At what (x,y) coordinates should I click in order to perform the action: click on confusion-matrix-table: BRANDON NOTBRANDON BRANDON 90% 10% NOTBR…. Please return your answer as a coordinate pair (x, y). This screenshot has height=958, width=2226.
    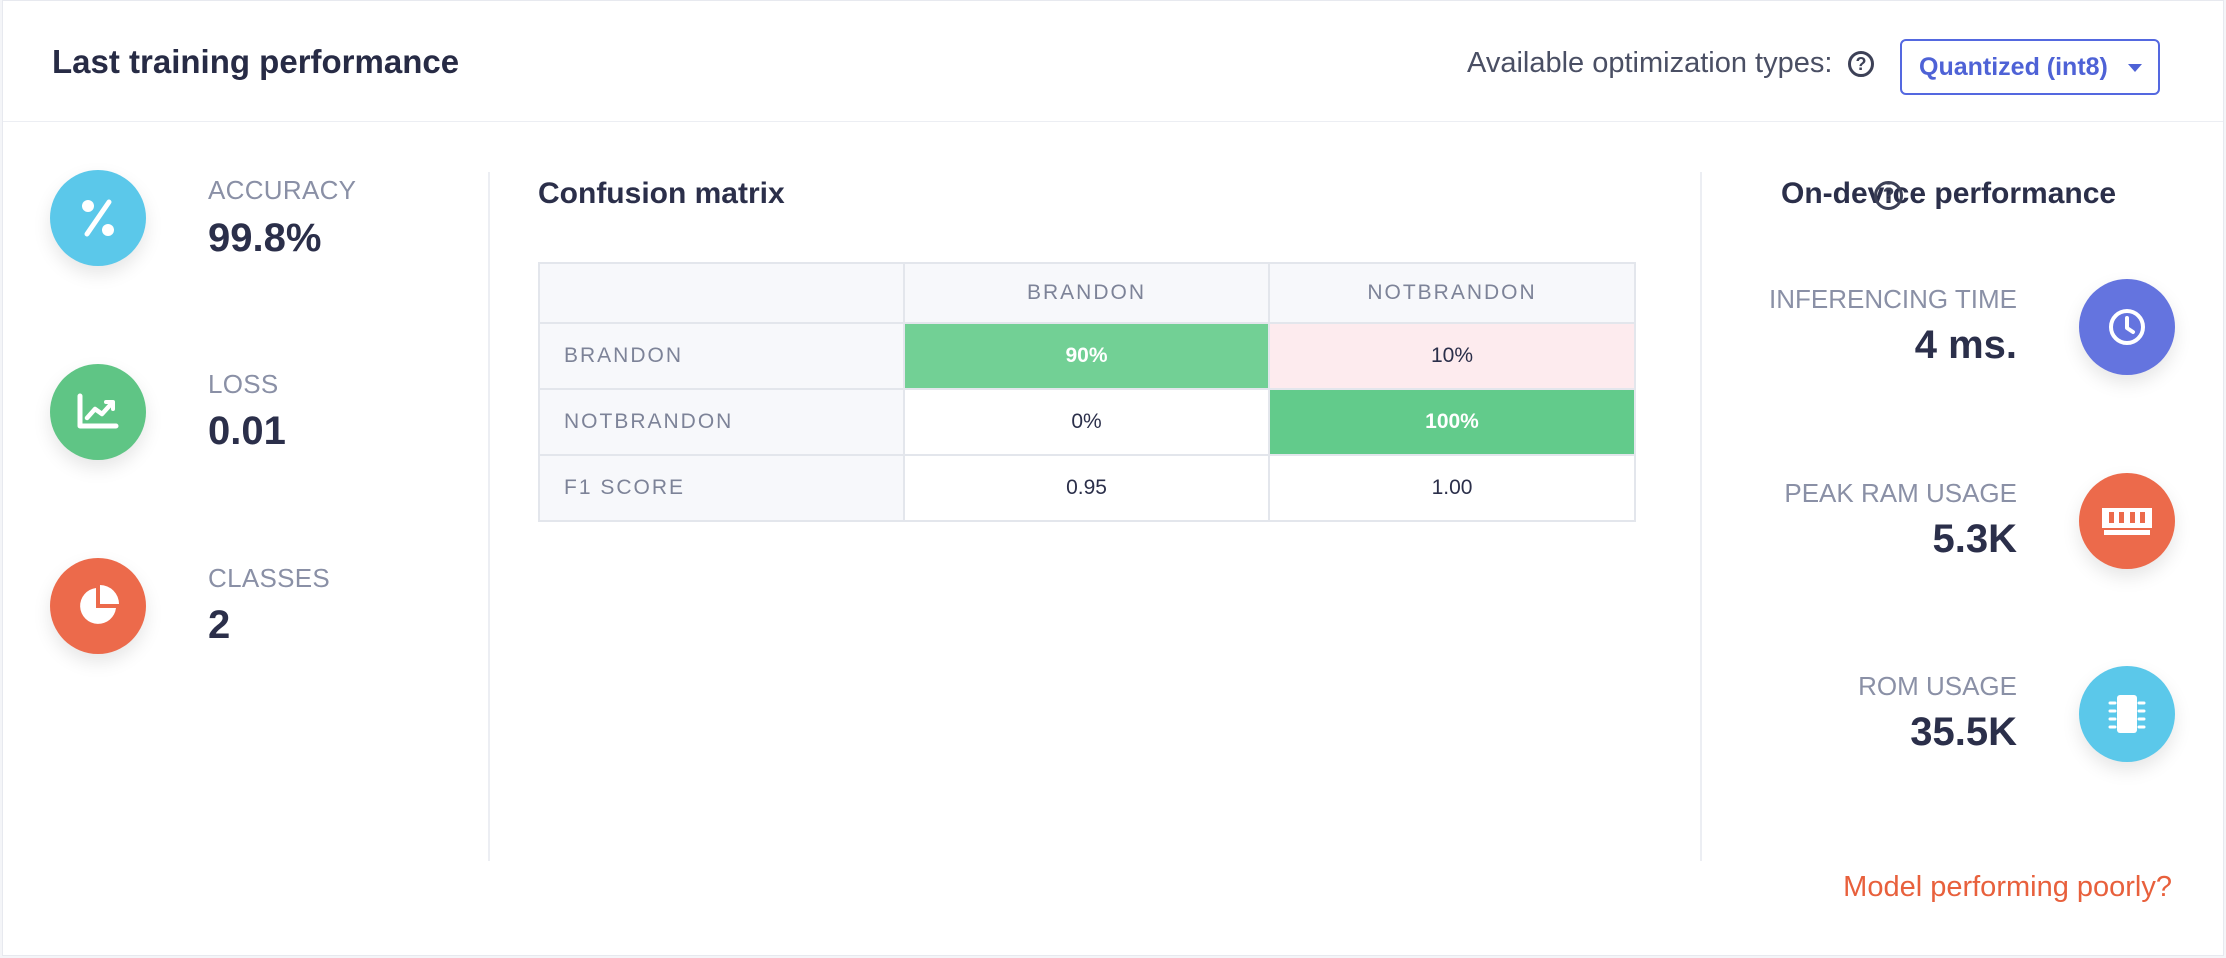
    Looking at the image, I should click on (1087, 392).